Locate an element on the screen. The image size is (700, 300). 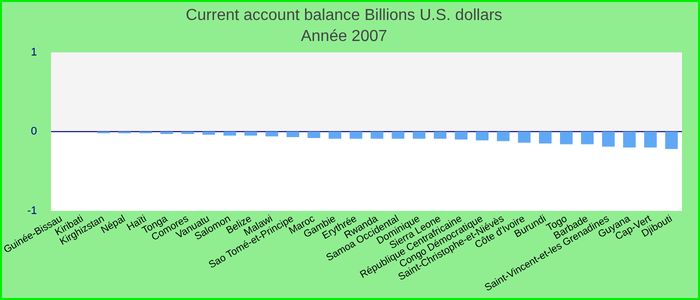
y-tick-label: -1 is located at coordinates (32, 210).